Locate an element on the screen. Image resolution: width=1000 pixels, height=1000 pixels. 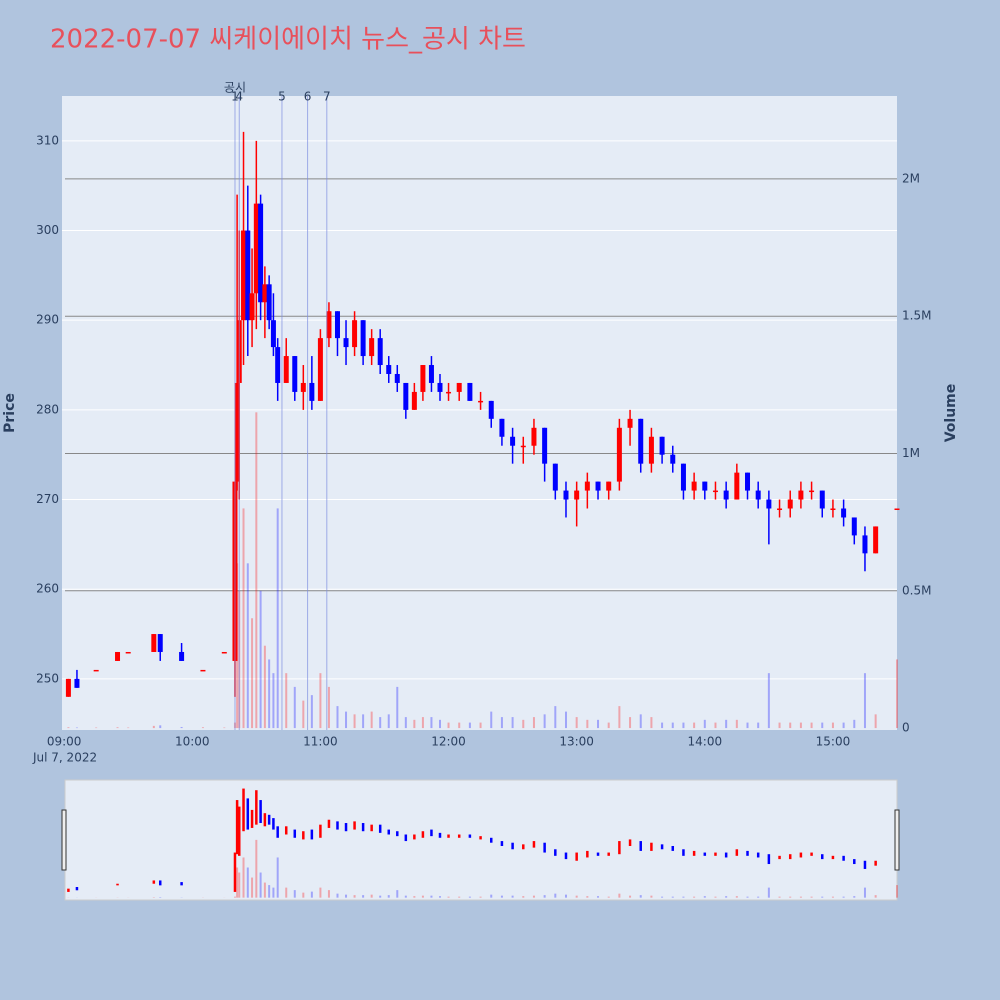
x-tick-label: 15:00 is located at coordinates (833, 742).